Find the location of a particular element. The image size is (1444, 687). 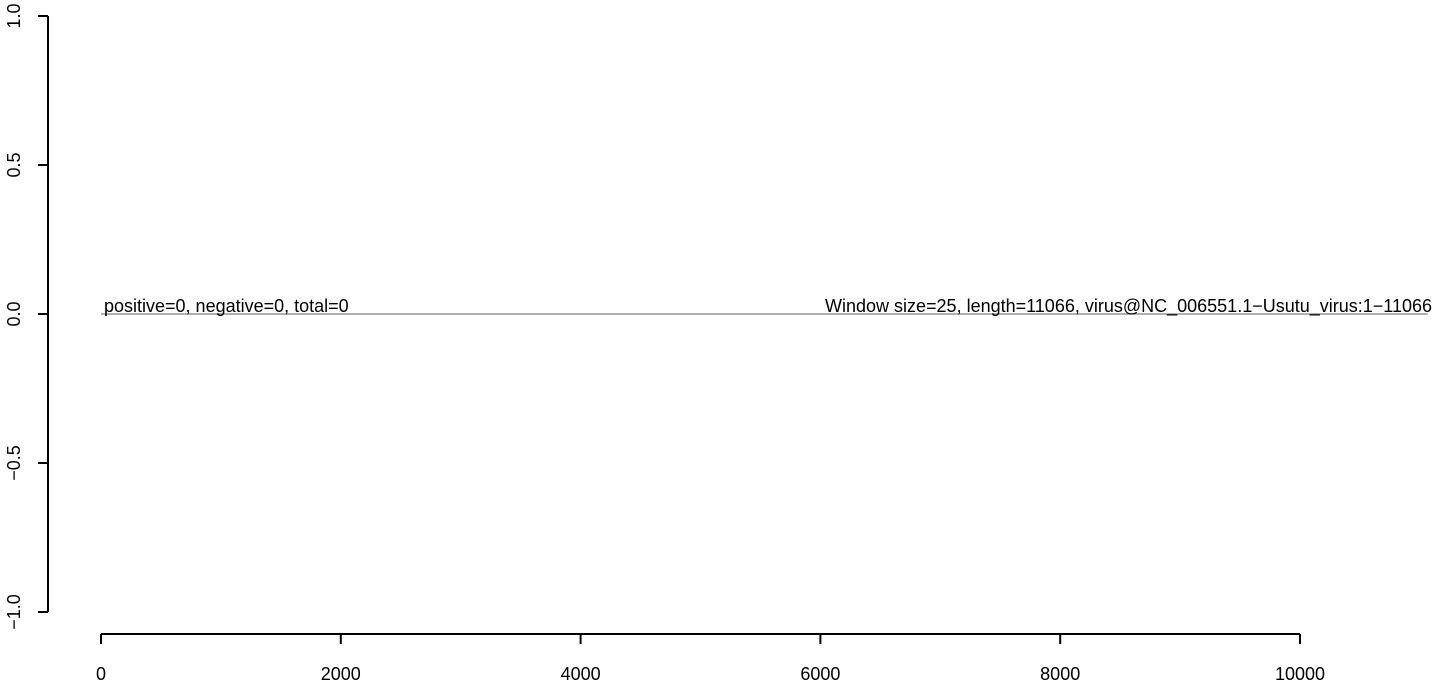

x-axis: 0 2000 4000 6000 8000 10000 is located at coordinates (710, 658).